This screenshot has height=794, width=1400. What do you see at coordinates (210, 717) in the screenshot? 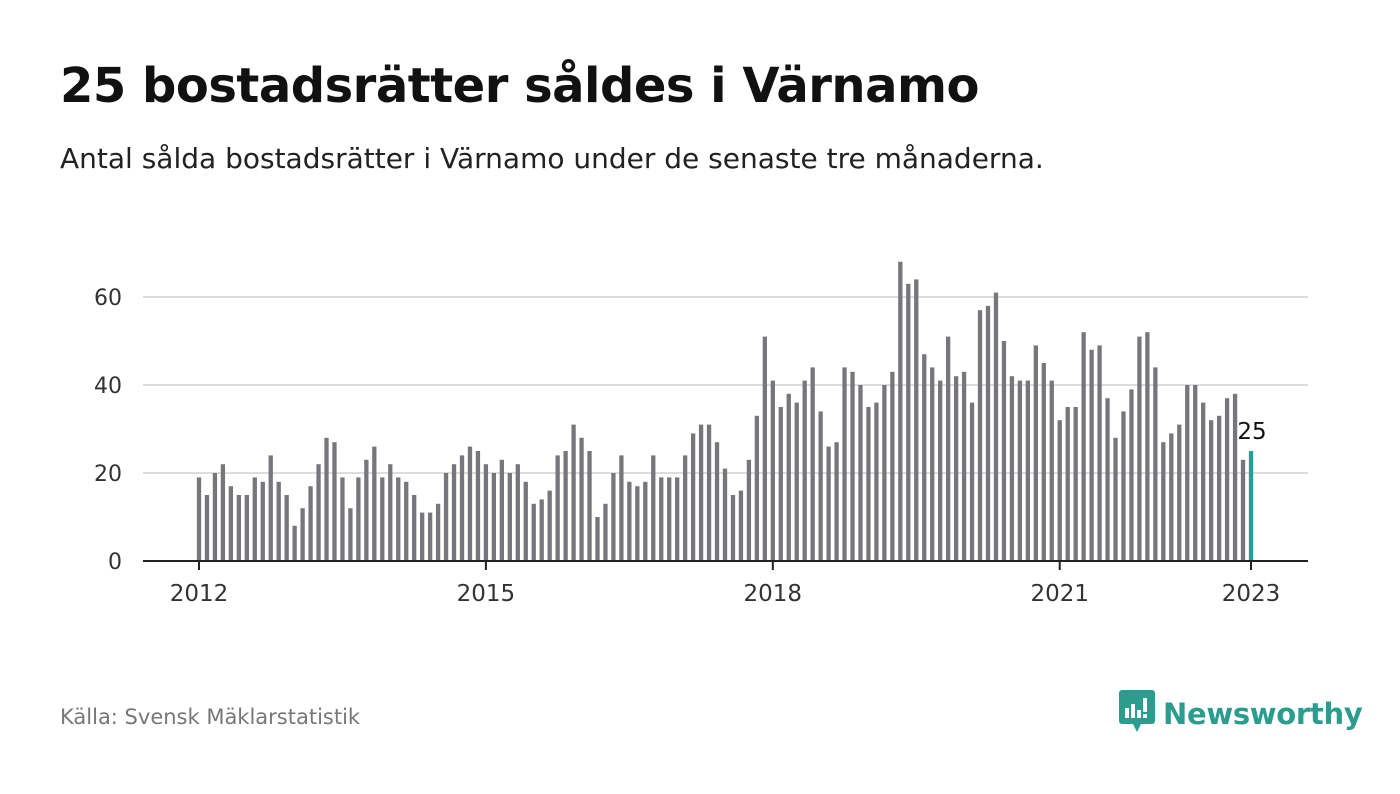
I see `source-note: Källa: Svensk Mäklarstatistik` at bounding box center [210, 717].